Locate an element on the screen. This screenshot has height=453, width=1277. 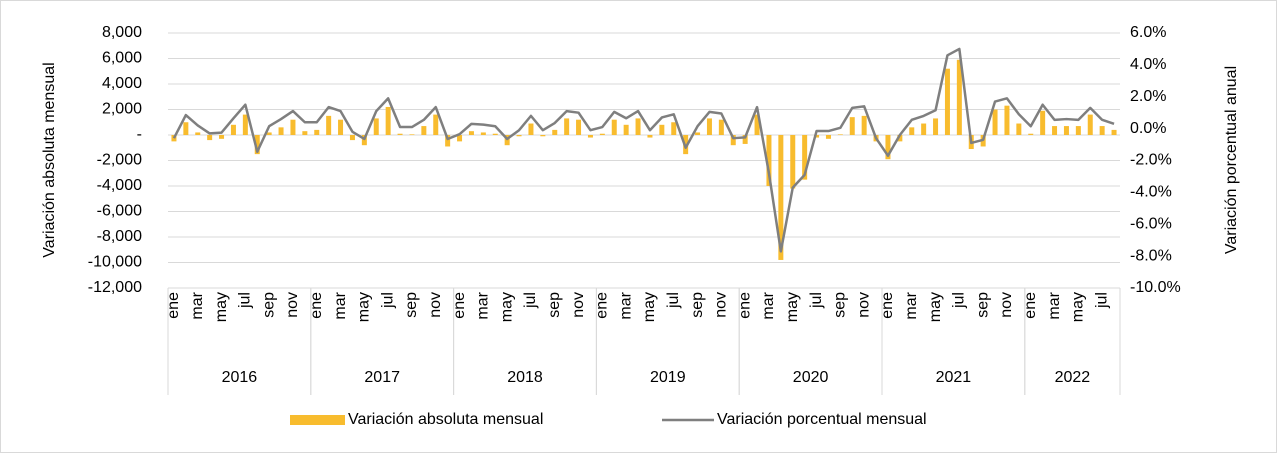
y-tick-label: -6,000 is located at coordinates (119, 211).